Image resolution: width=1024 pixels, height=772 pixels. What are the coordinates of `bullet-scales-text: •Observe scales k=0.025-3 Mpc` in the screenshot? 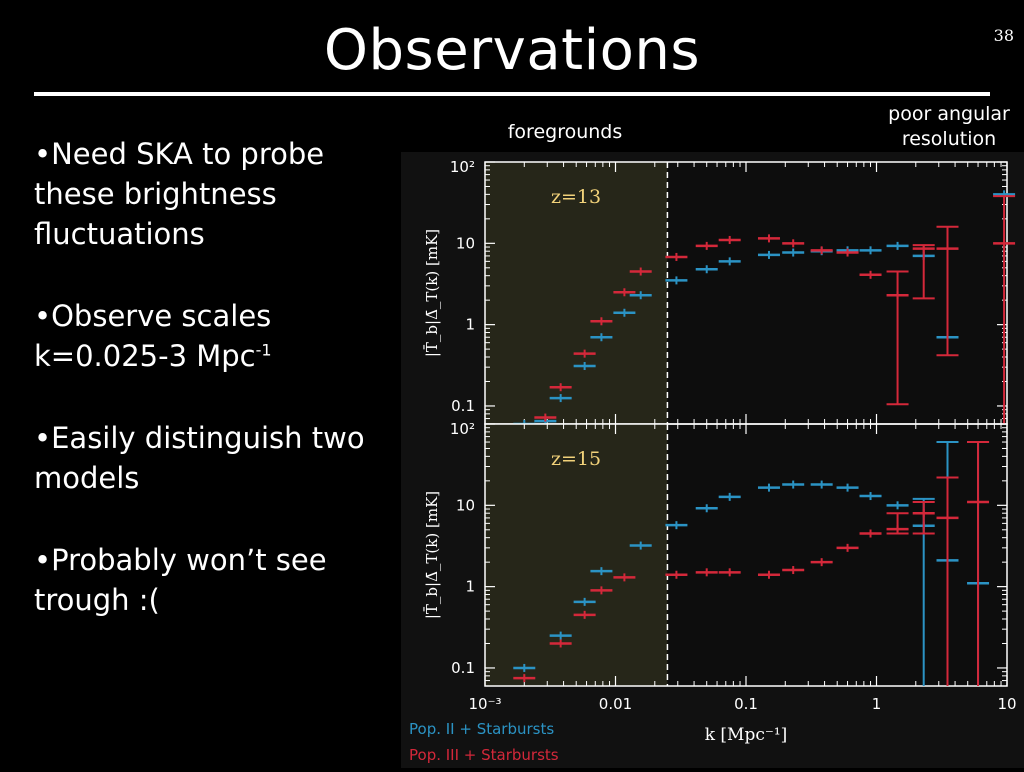 It's located at (153, 336).